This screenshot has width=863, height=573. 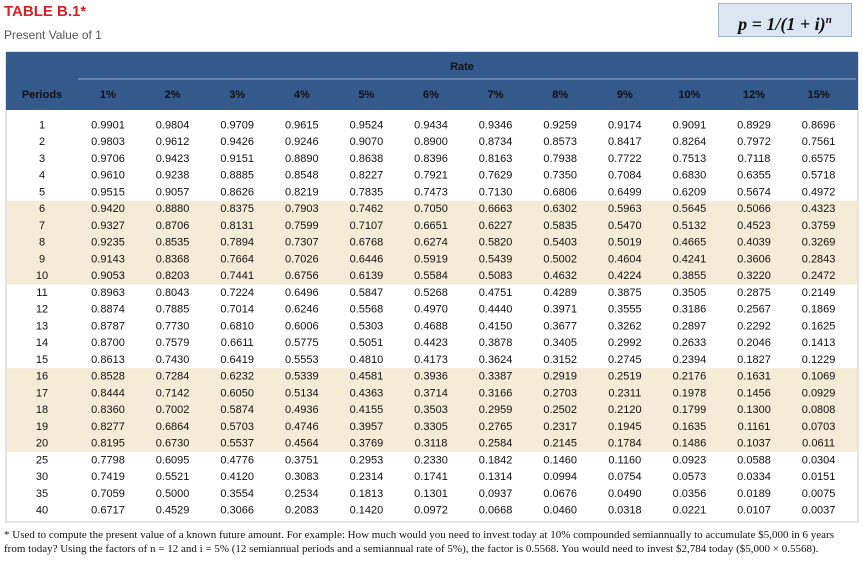 I want to click on value-cell: 0.9174, so click(x=625, y=125).